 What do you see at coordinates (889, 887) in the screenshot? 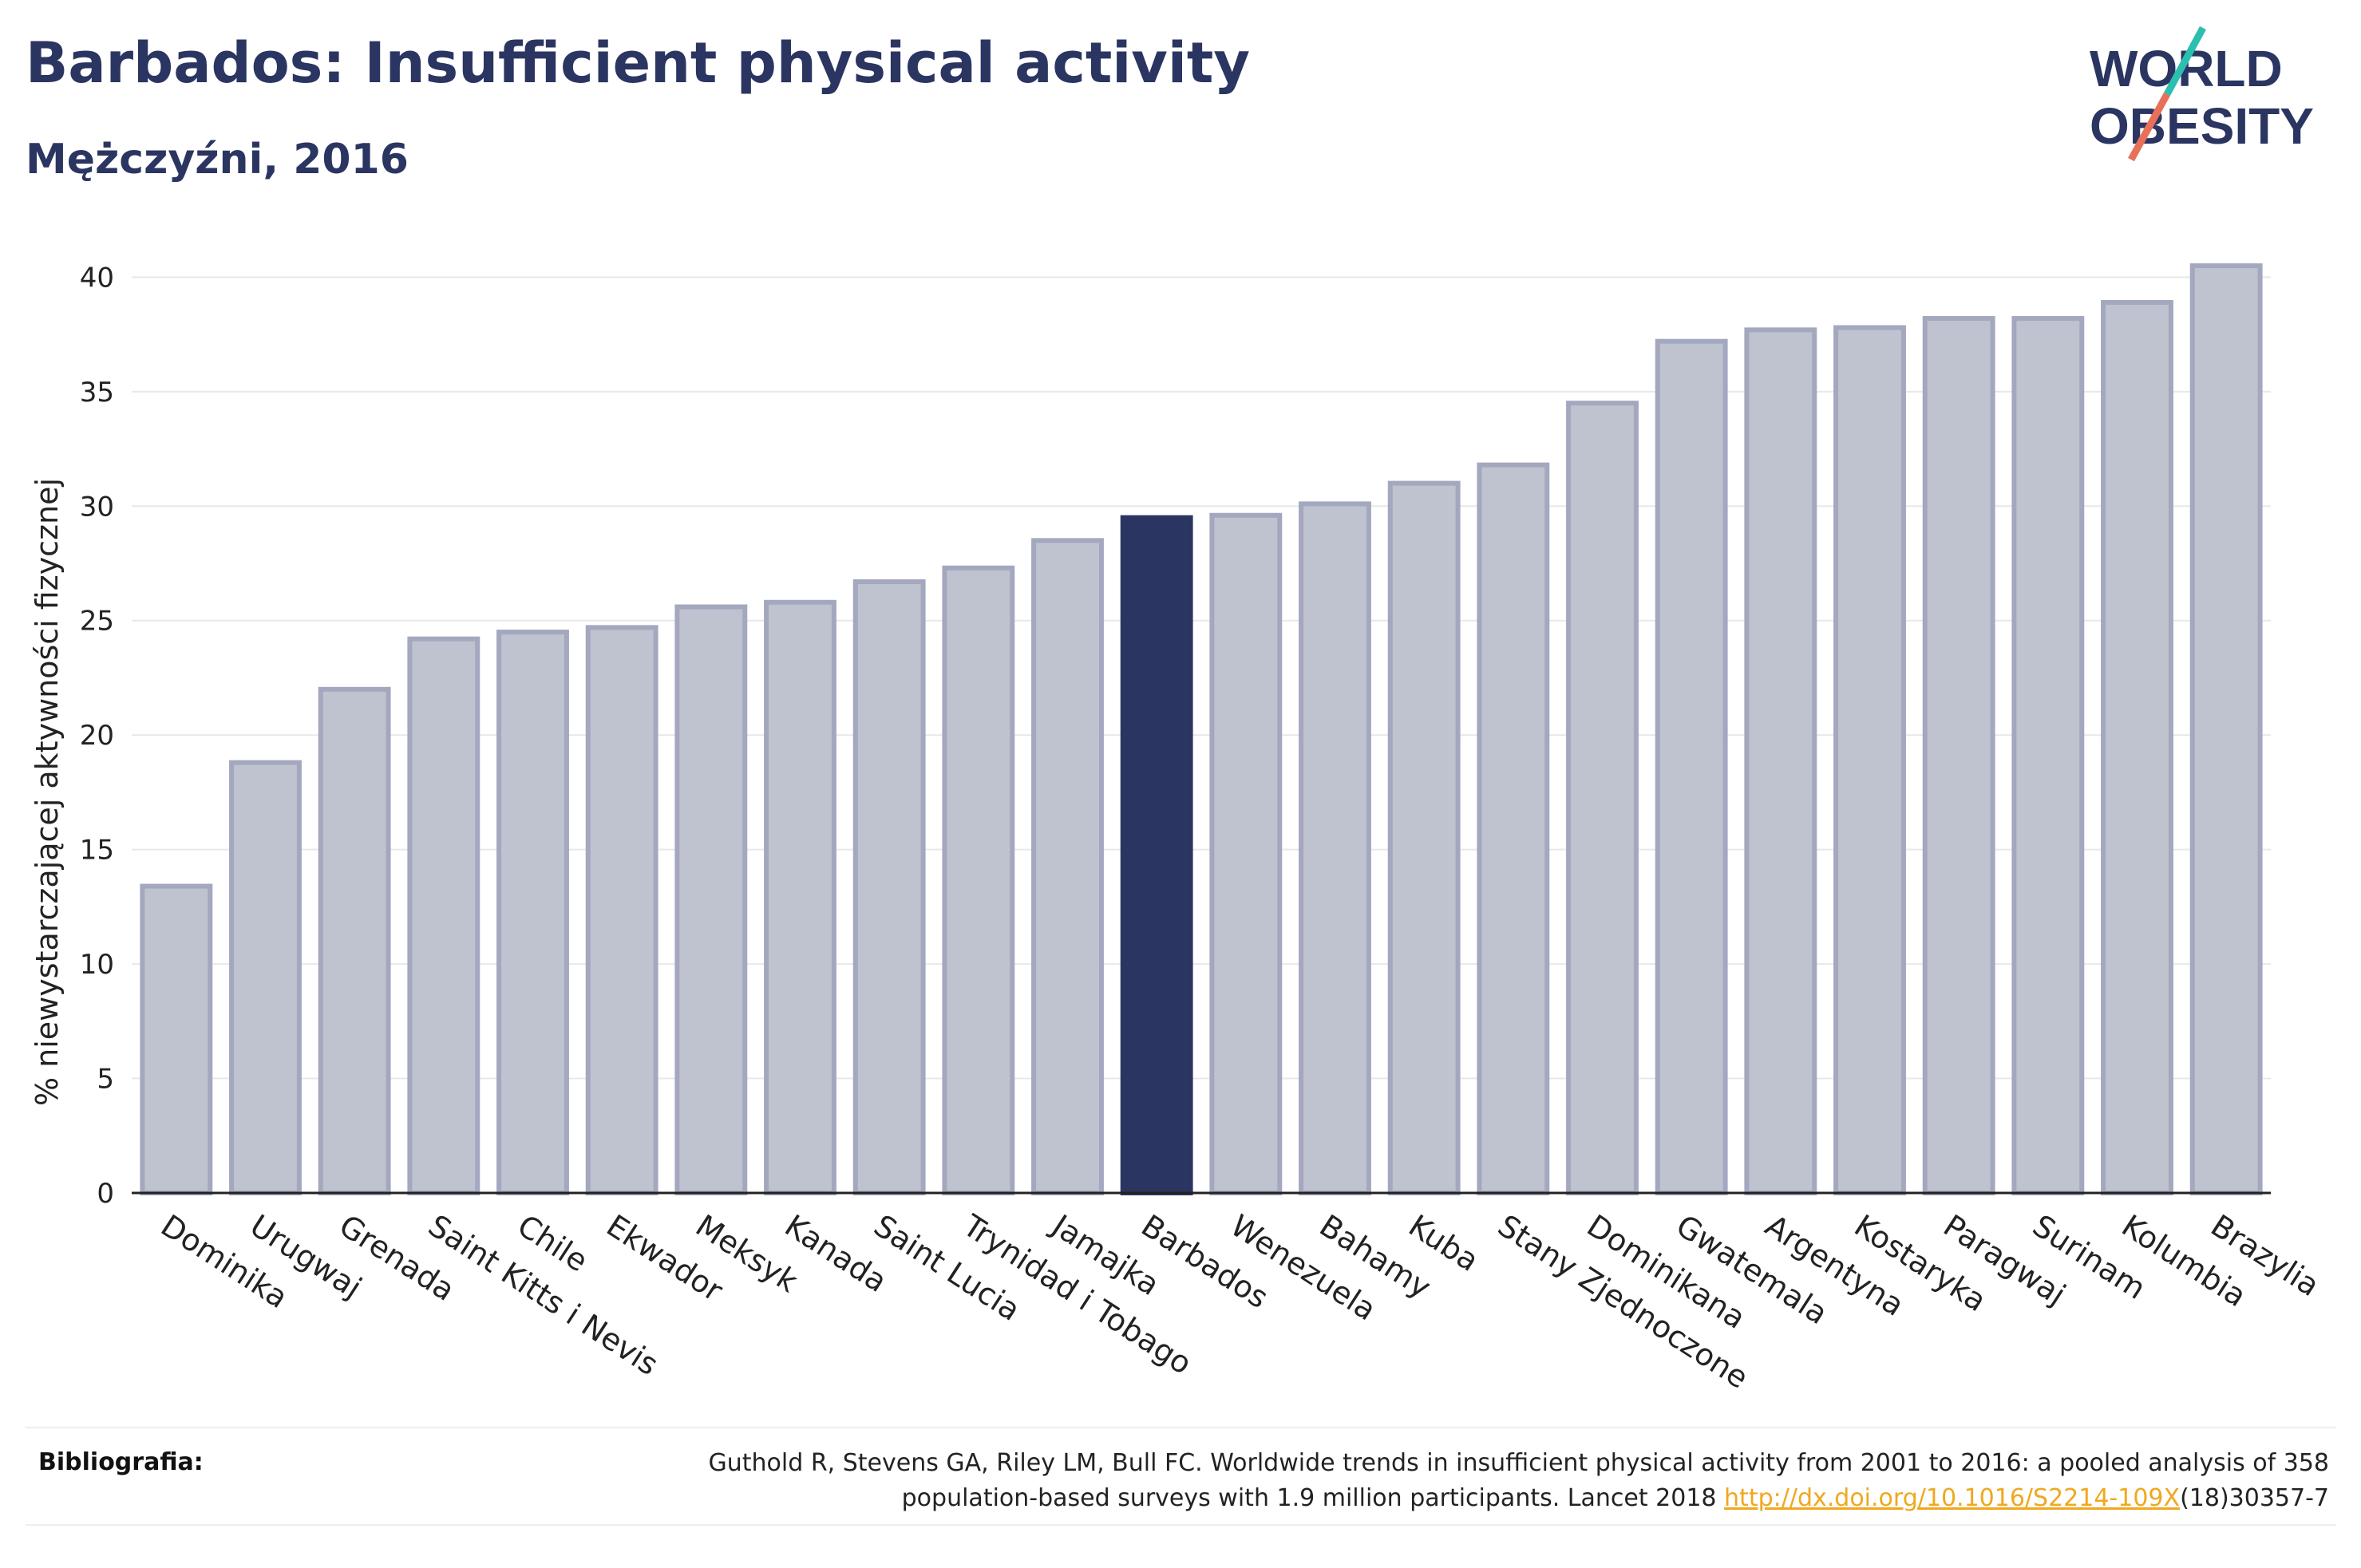
I see `bar-saint-lucia` at bounding box center [889, 887].